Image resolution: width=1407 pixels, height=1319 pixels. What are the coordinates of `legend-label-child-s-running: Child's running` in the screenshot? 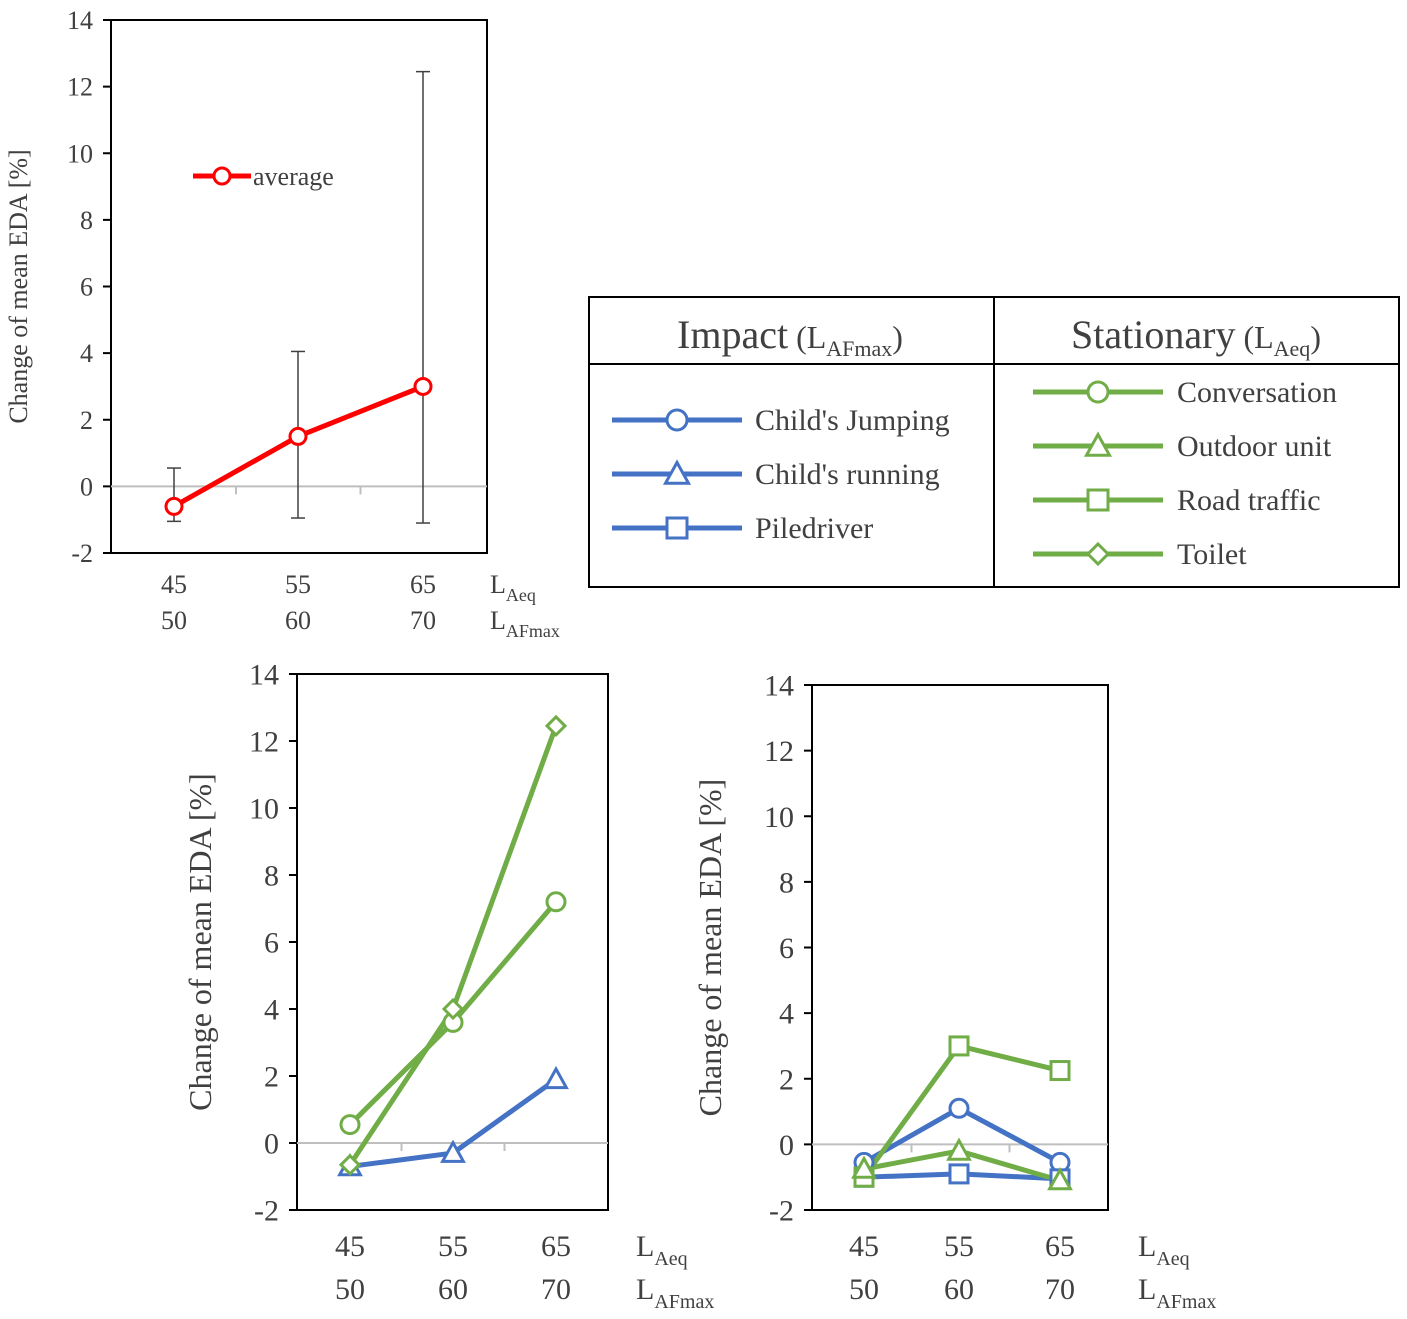 It's located at (847, 474).